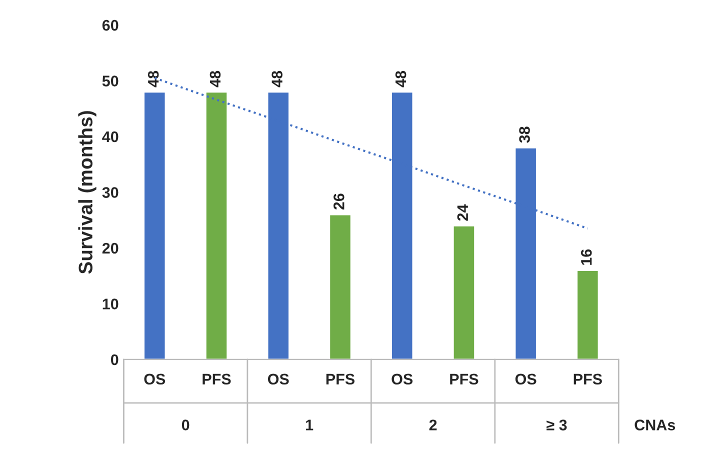 This screenshot has width=707, height=455. Describe the element at coordinates (556, 425) in the screenshot. I see `text: ≥ 3` at that location.